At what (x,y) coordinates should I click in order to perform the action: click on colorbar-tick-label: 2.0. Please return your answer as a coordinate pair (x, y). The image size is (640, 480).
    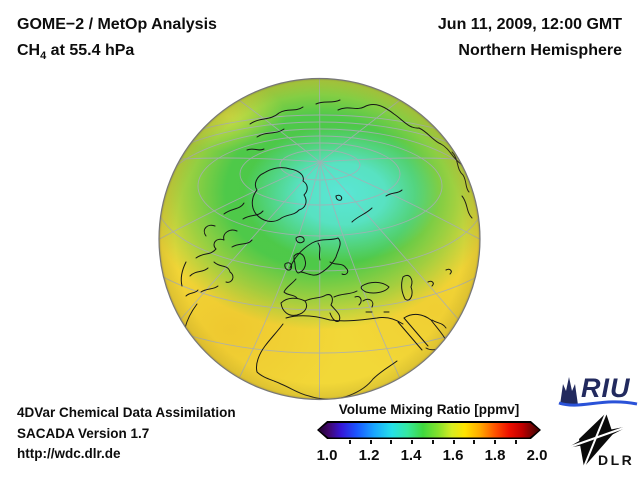
    Looking at the image, I should click on (537, 455).